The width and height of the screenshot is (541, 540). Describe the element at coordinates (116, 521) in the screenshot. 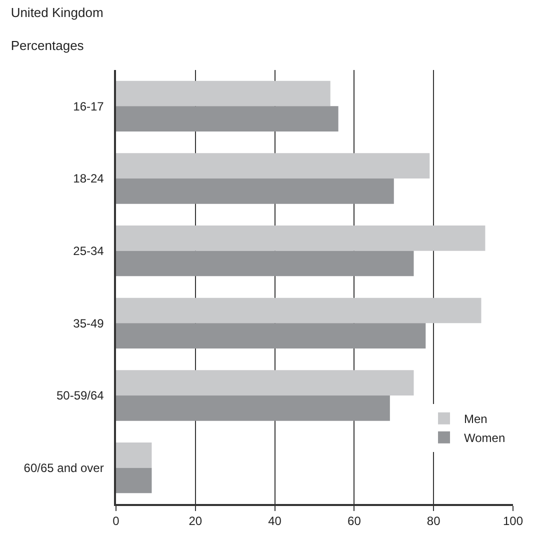

I see `x-tick-label: 0` at that location.